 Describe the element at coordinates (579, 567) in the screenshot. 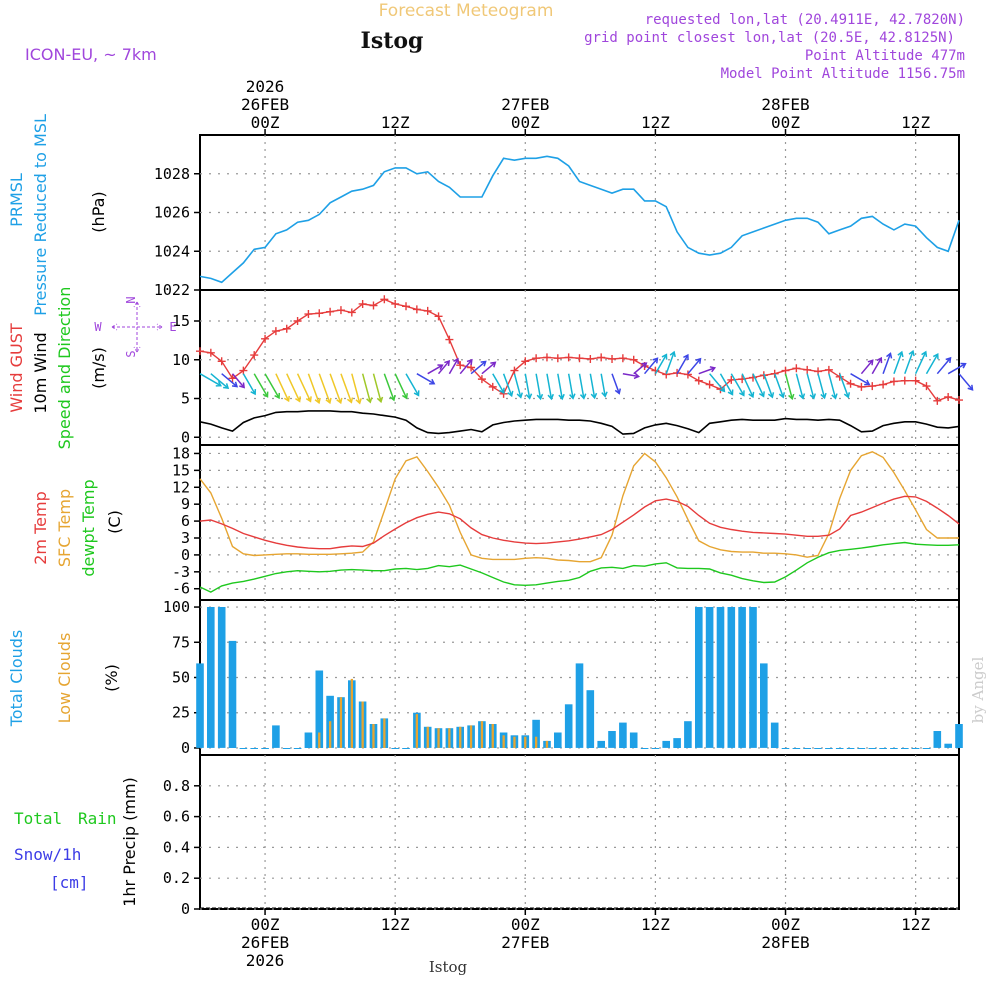

I see `dewpt-line` at that location.